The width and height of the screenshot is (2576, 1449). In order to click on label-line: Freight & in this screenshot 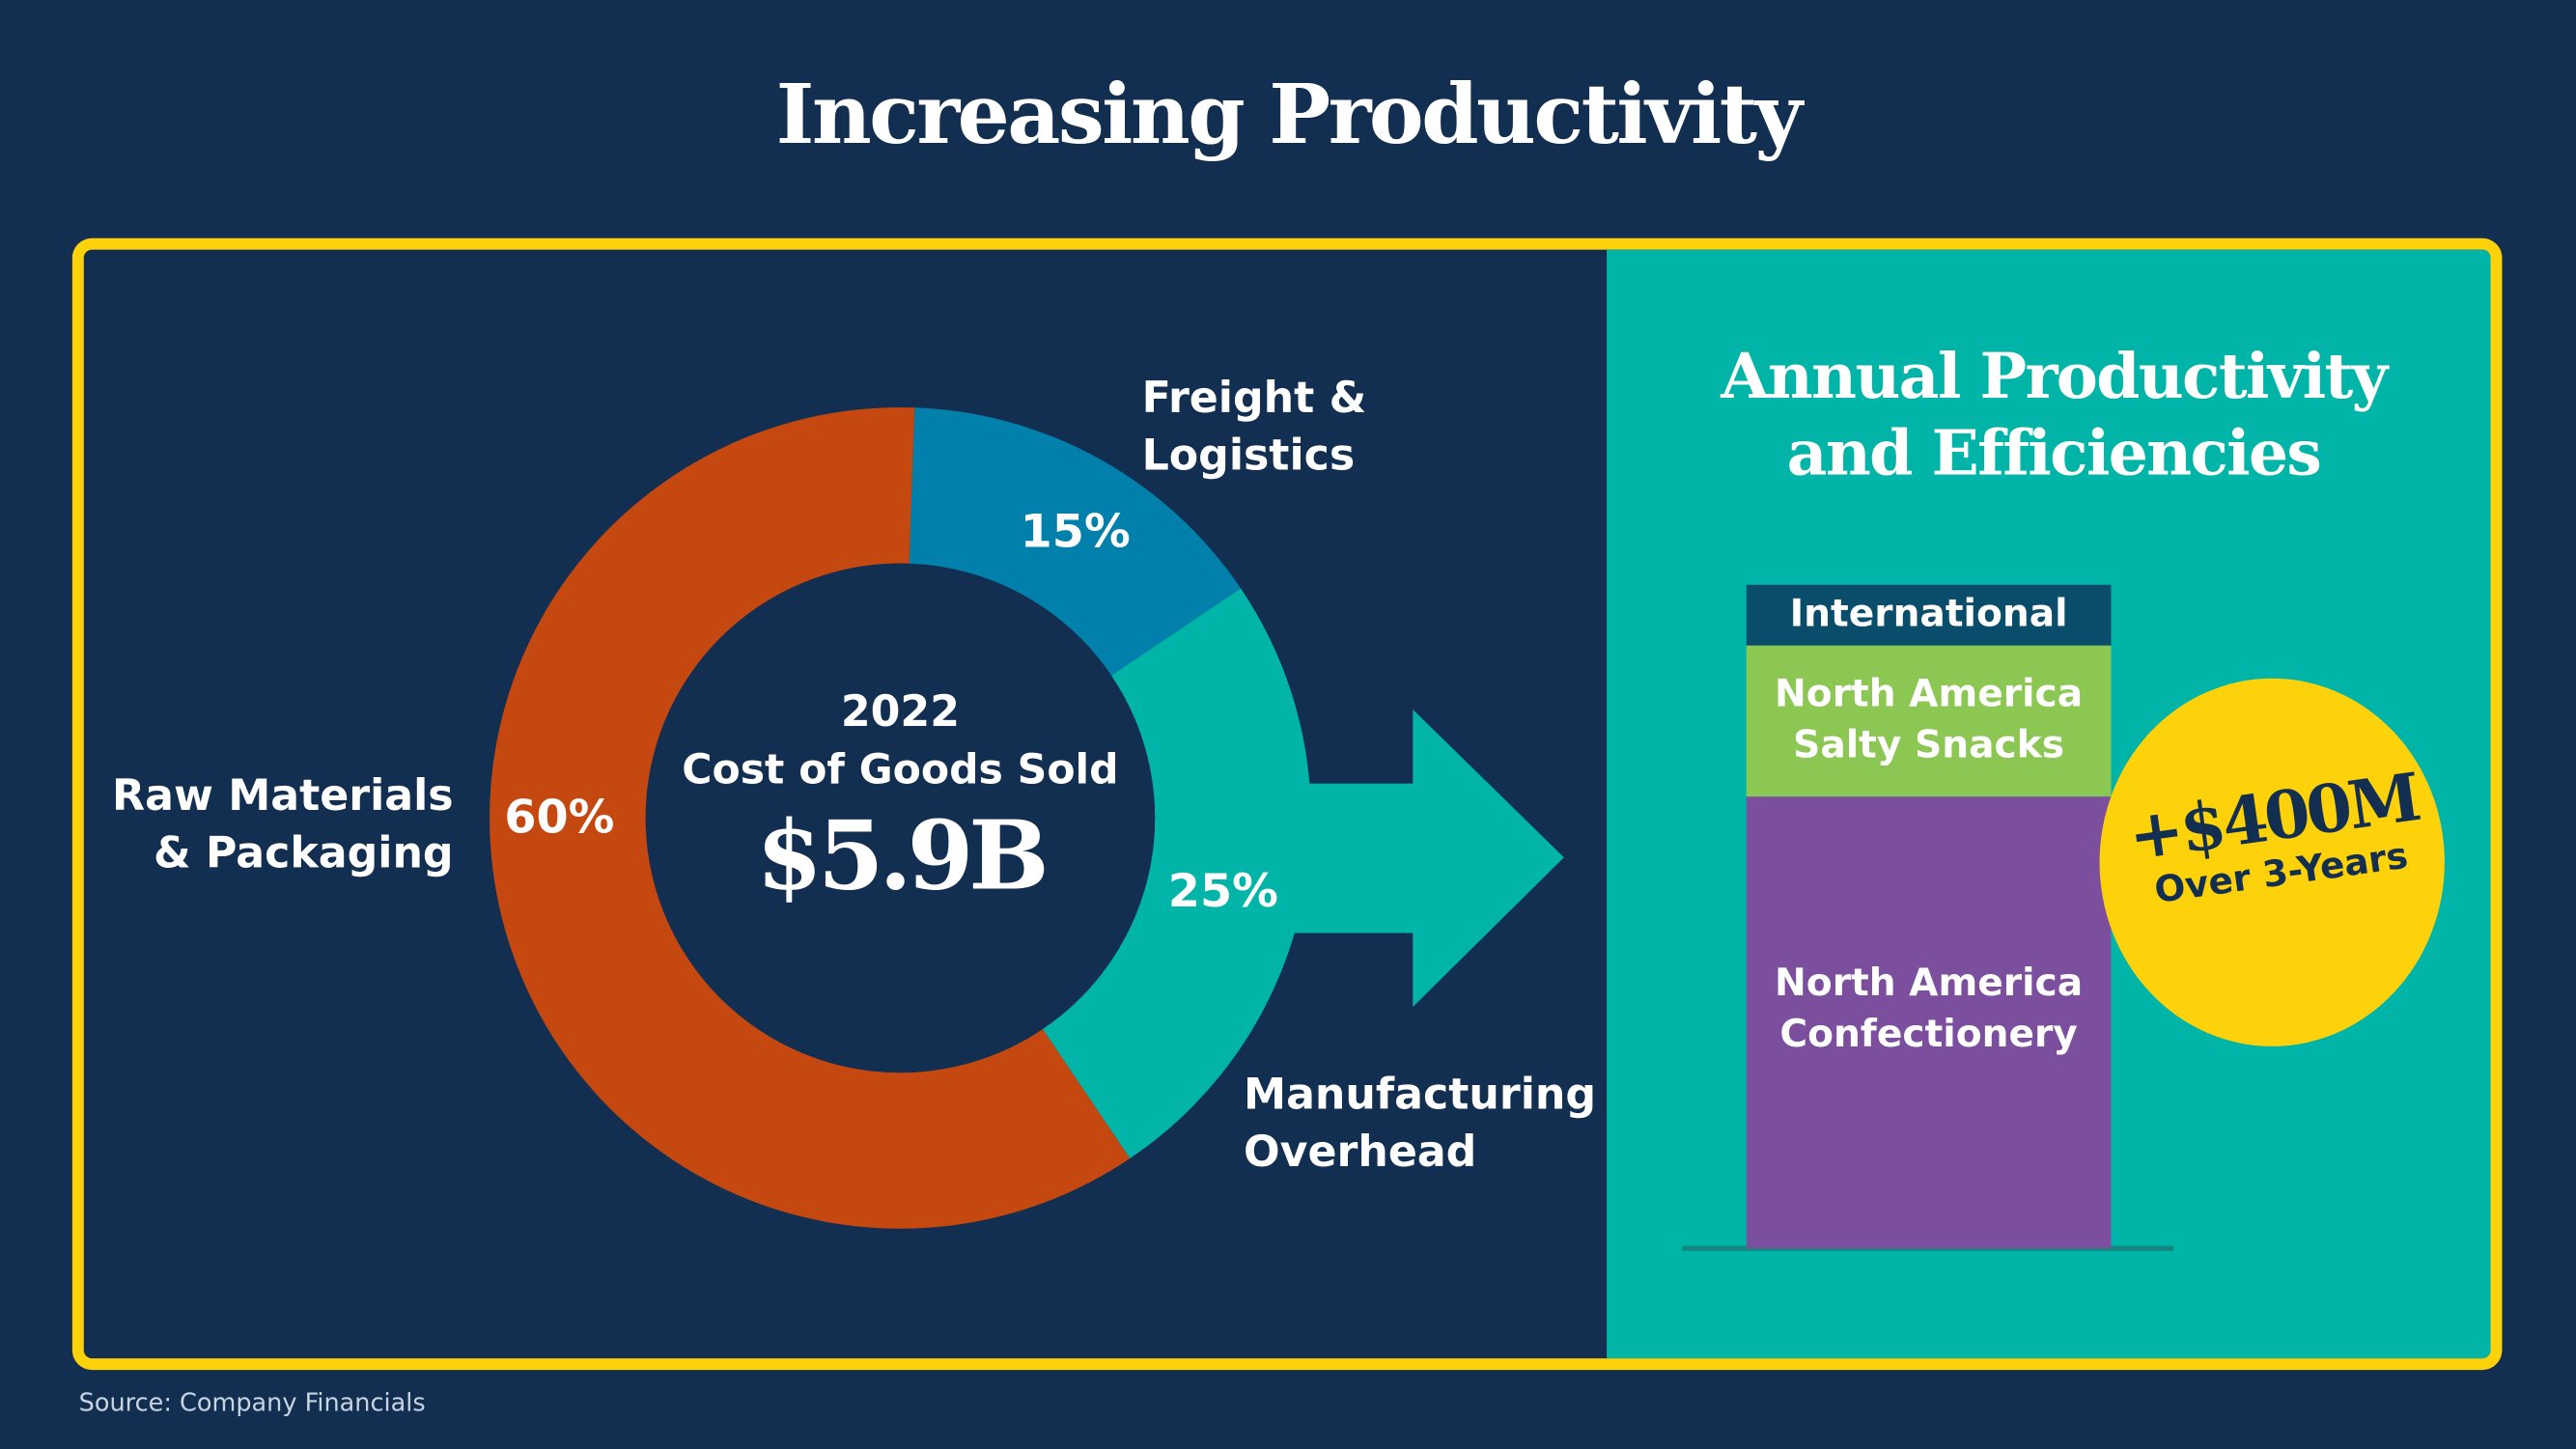, I will do `click(1254, 399)`.